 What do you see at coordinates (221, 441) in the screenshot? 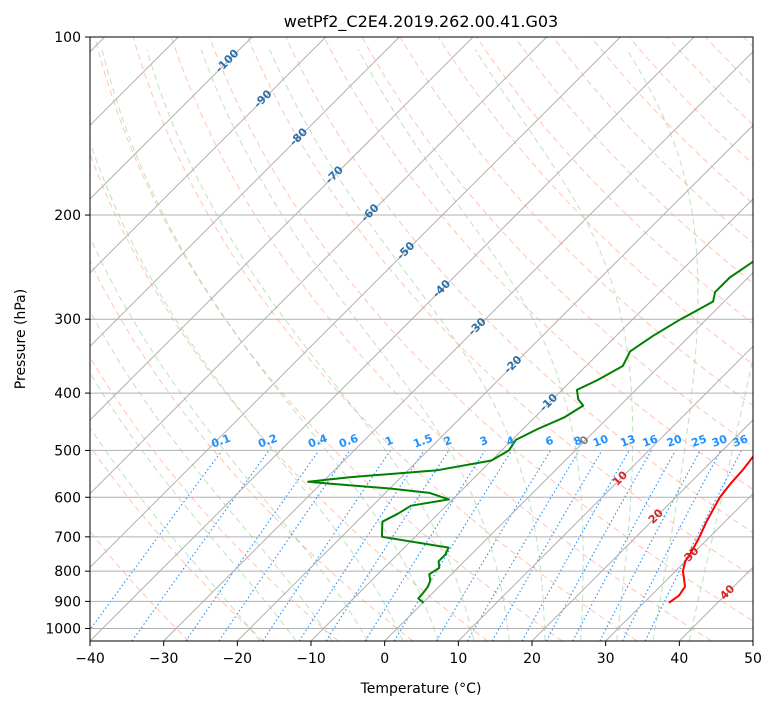
I see `mixing-ratio-label: 0.1` at bounding box center [221, 441].